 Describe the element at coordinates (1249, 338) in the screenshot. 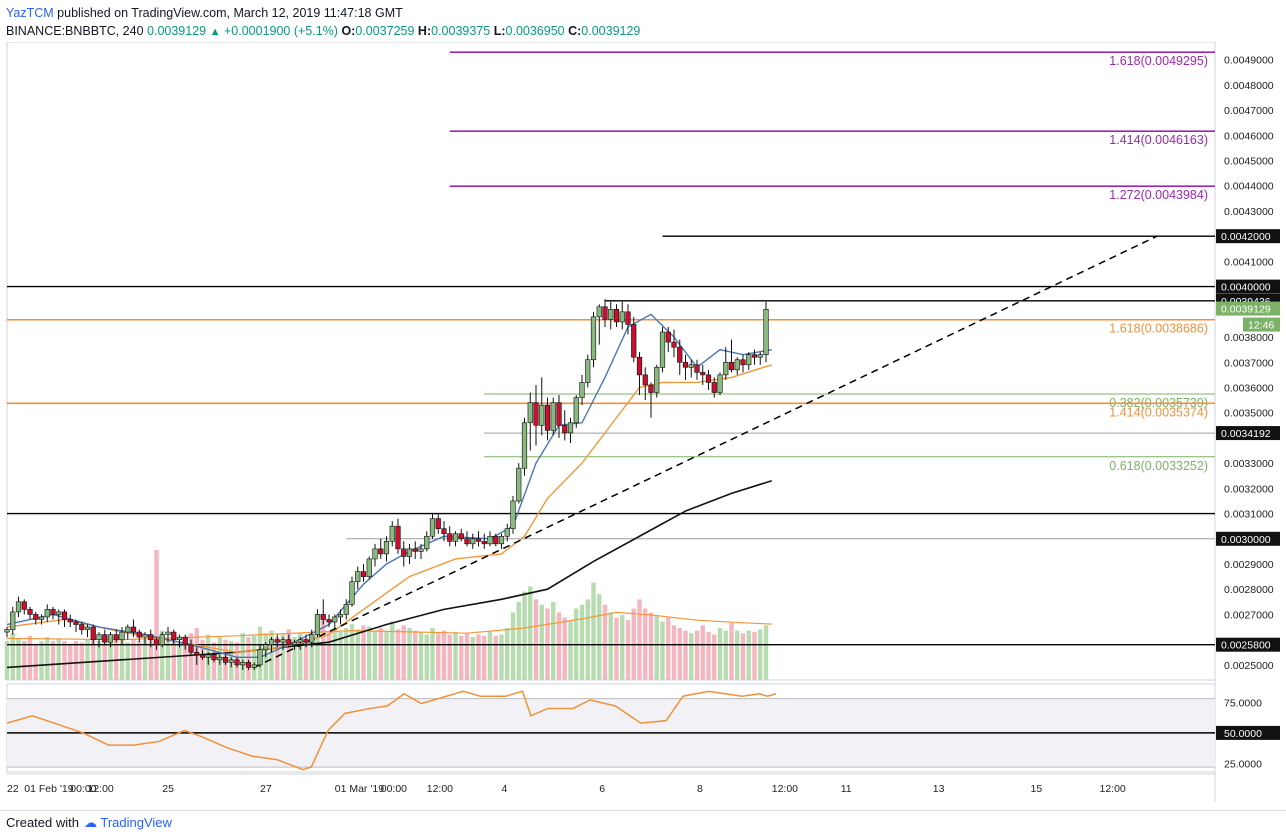

I see `y-tick-label: 0.0038000` at that location.